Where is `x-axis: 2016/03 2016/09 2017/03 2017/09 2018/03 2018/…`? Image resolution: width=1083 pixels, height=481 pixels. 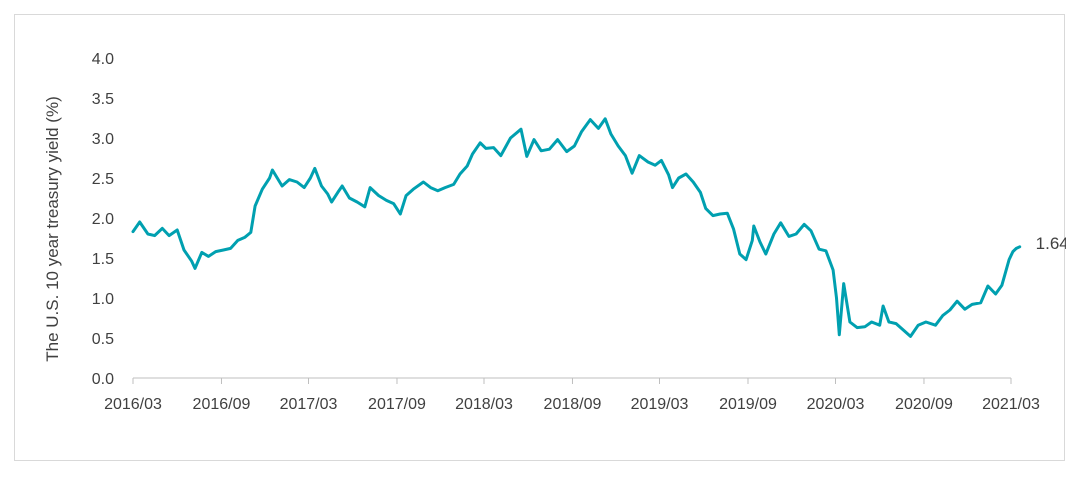 x-axis: 2016/03 2016/09 2017/03 2017/09 2018/03 2018/… is located at coordinates (572, 395).